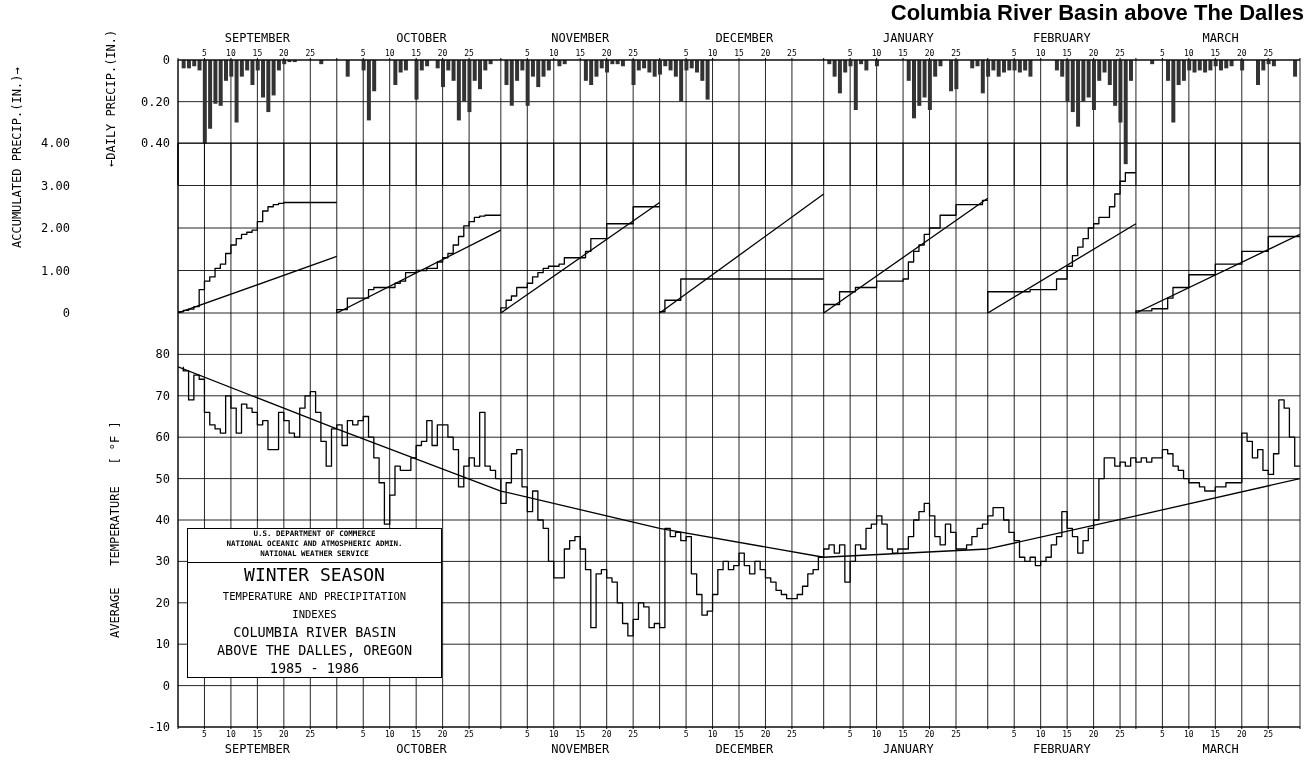 Image resolution: width=1312 pixels, height=761 pixels. What do you see at coordinates (314, 575) in the screenshot?
I see `annotation: WINTER SEASON` at bounding box center [314, 575].